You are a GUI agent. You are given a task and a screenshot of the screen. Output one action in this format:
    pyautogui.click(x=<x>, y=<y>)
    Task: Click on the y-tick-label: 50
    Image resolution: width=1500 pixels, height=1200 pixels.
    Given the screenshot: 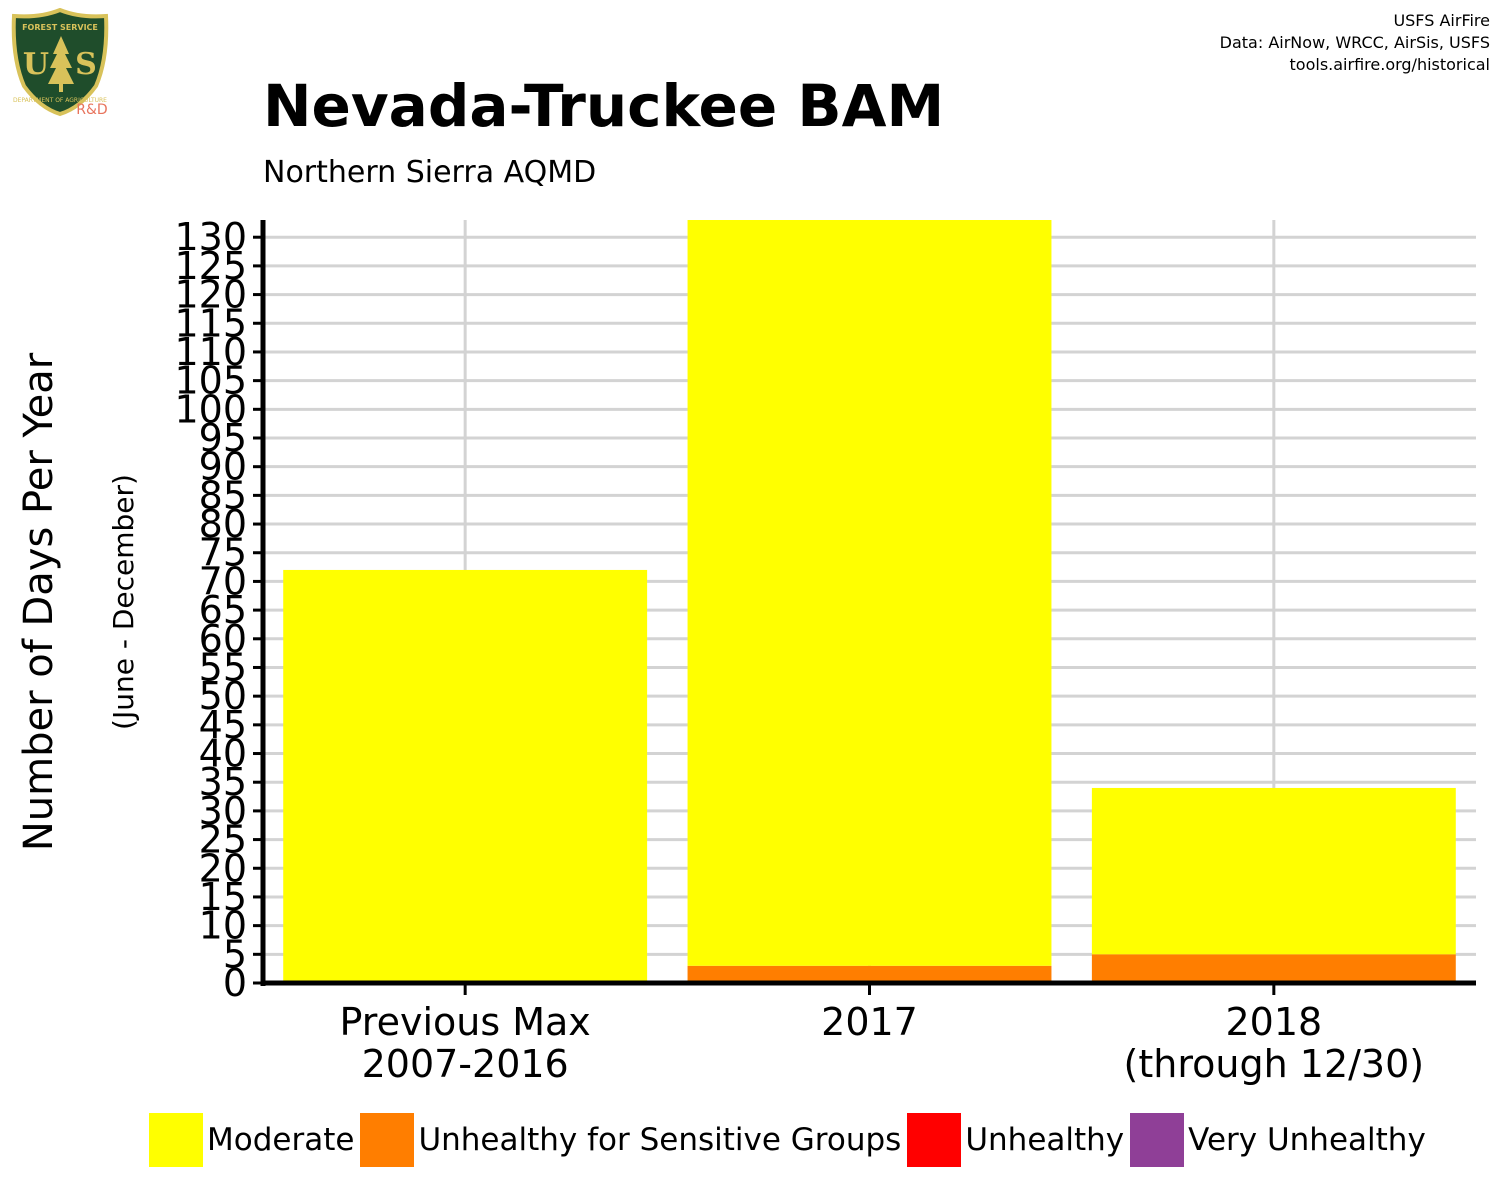 What is the action you would take?
    pyautogui.click(x=223, y=696)
    